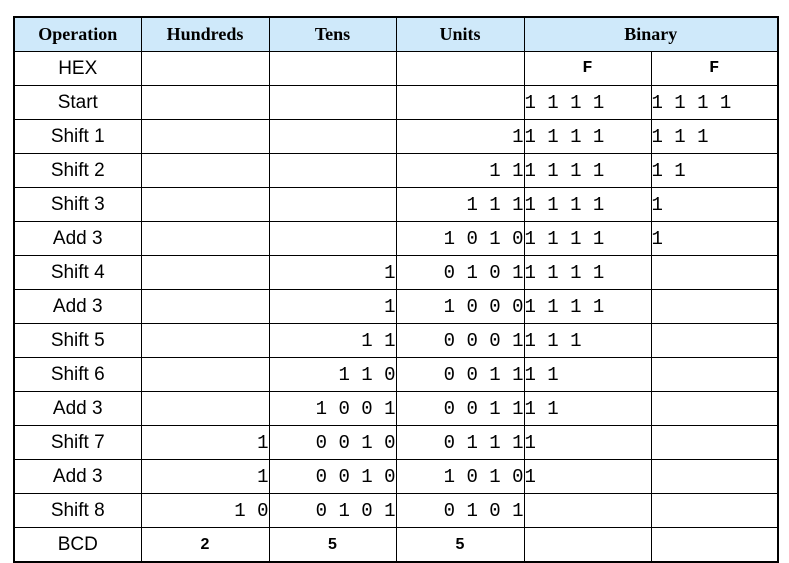  Describe the element at coordinates (77, 442) in the screenshot. I see `operation-cell: Shift 7` at that location.